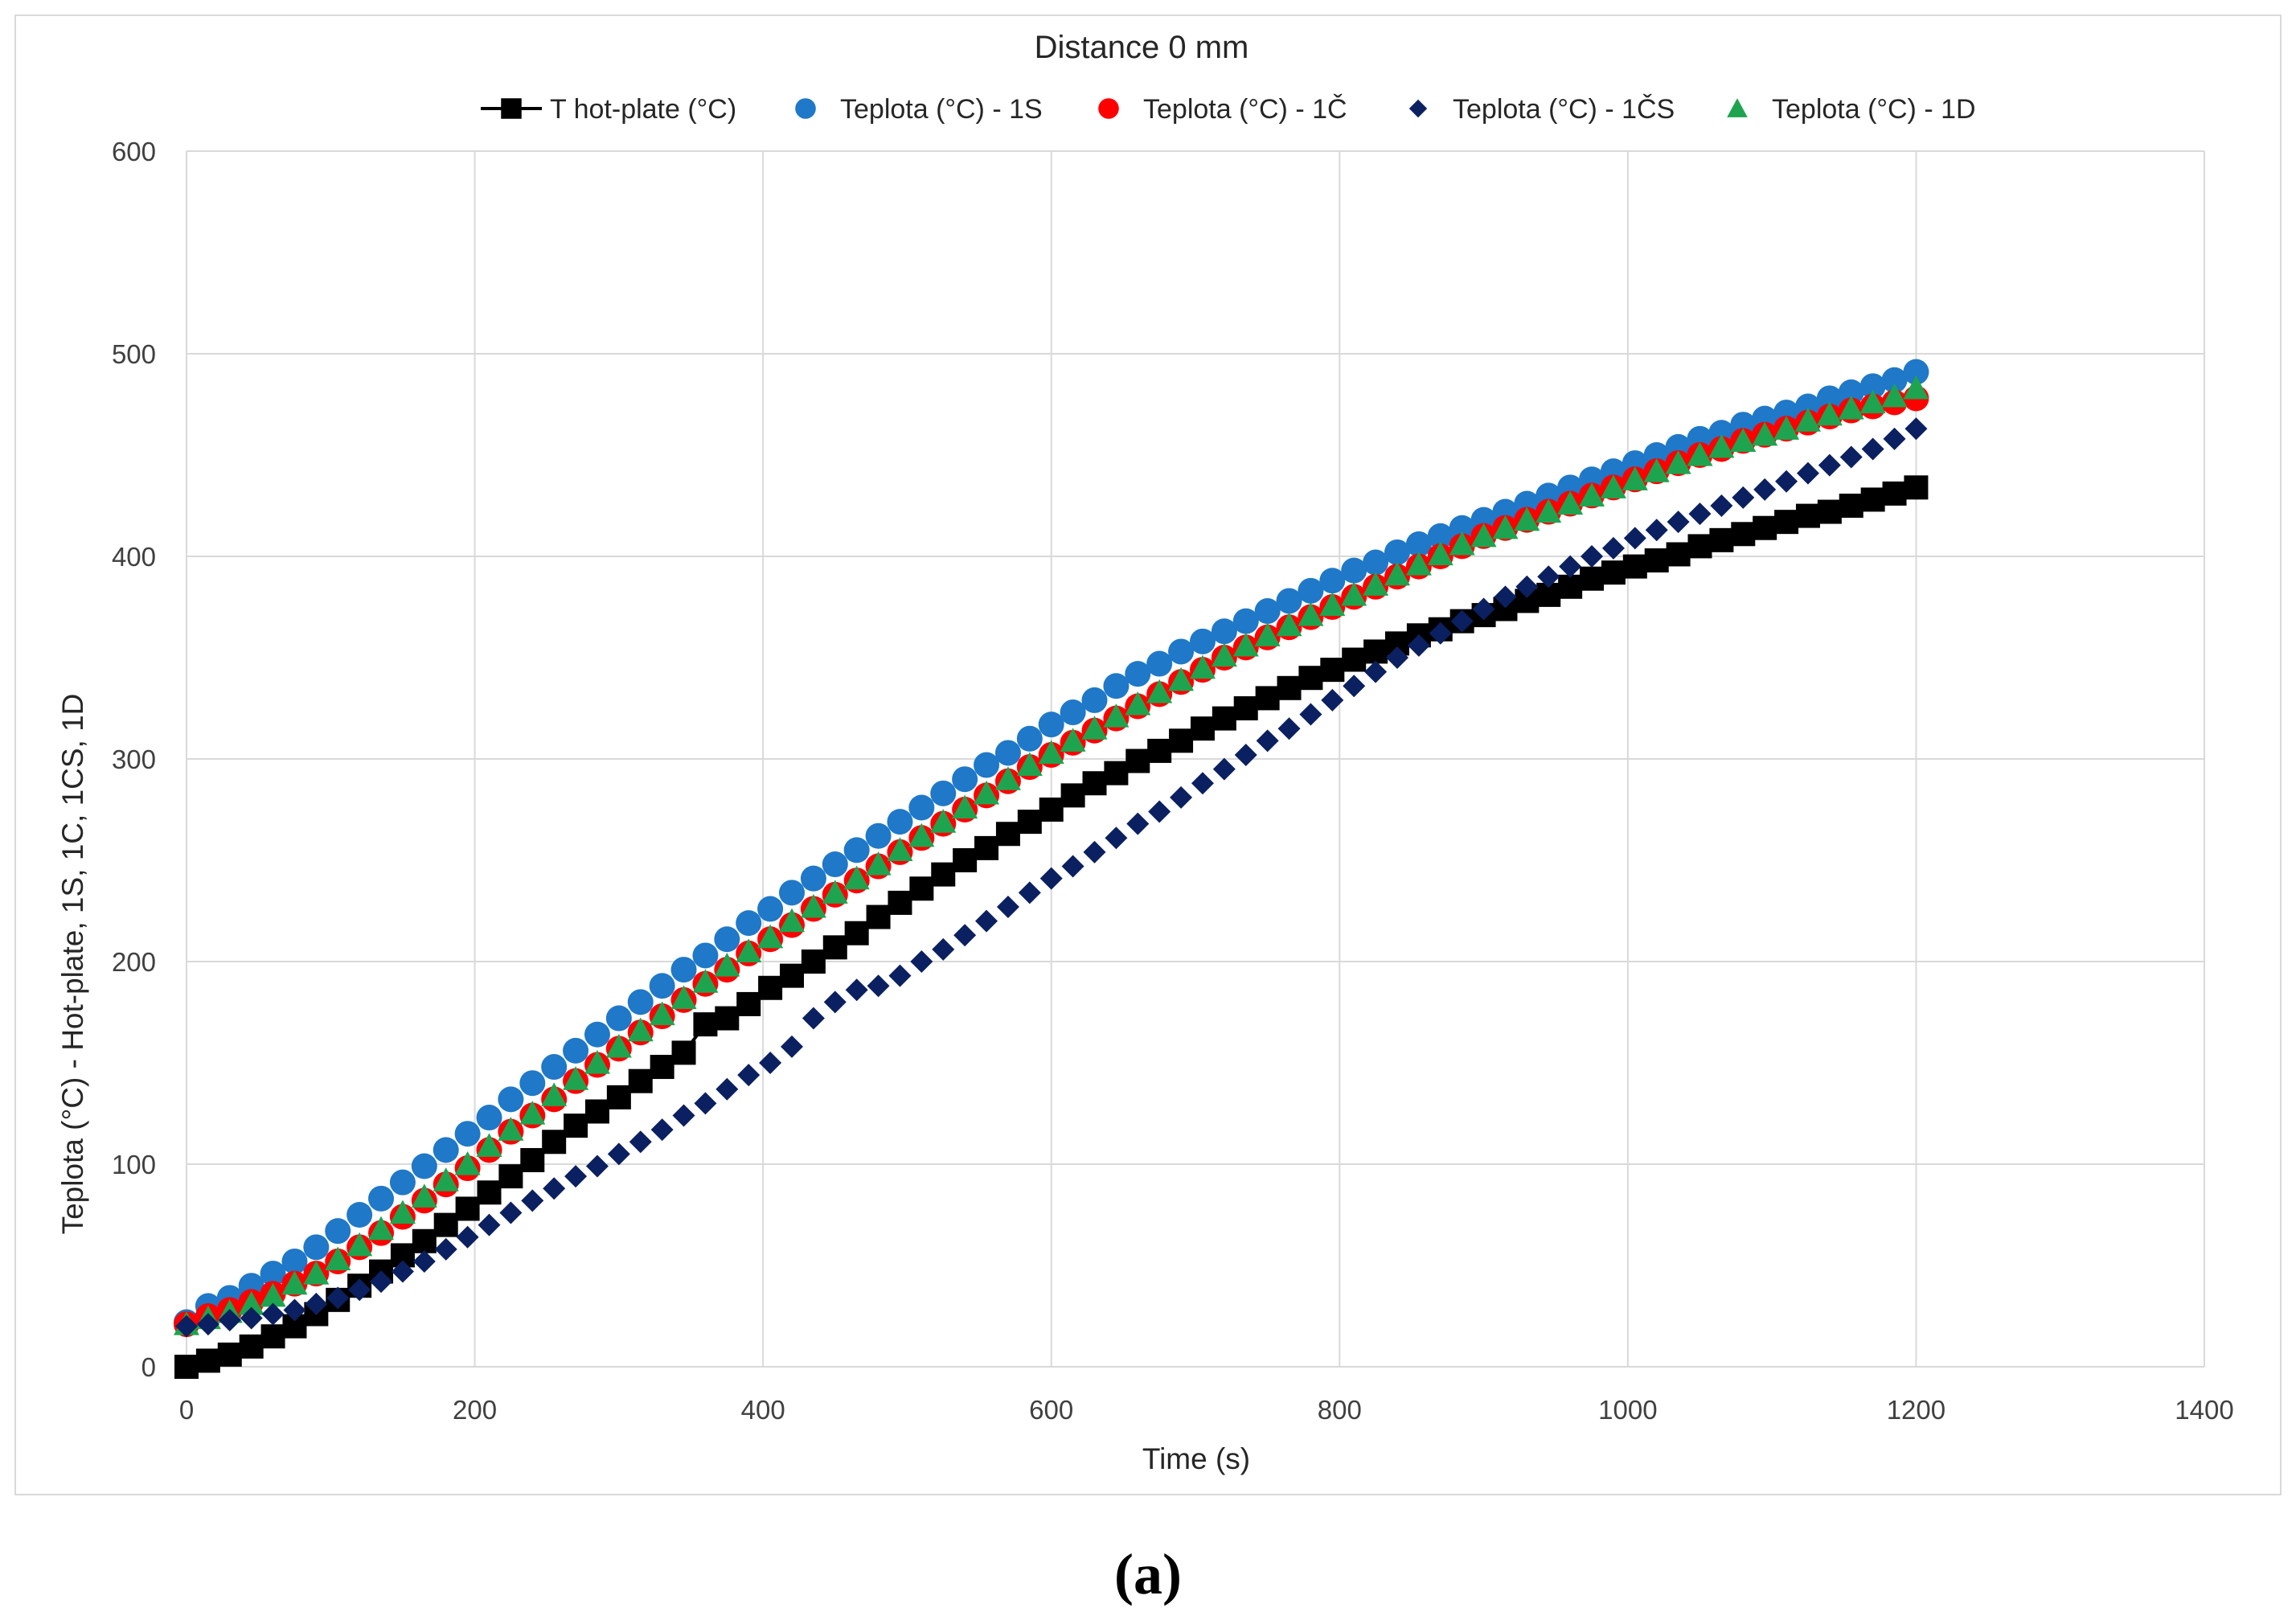  Describe the element at coordinates (134, 557) in the screenshot. I see `y-tick-label: 400` at that location.